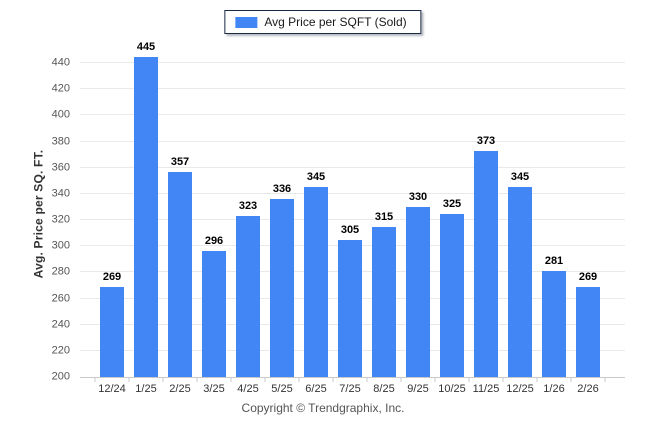 The width and height of the screenshot is (646, 434). I want to click on bar-value-label: 315, so click(384, 216).